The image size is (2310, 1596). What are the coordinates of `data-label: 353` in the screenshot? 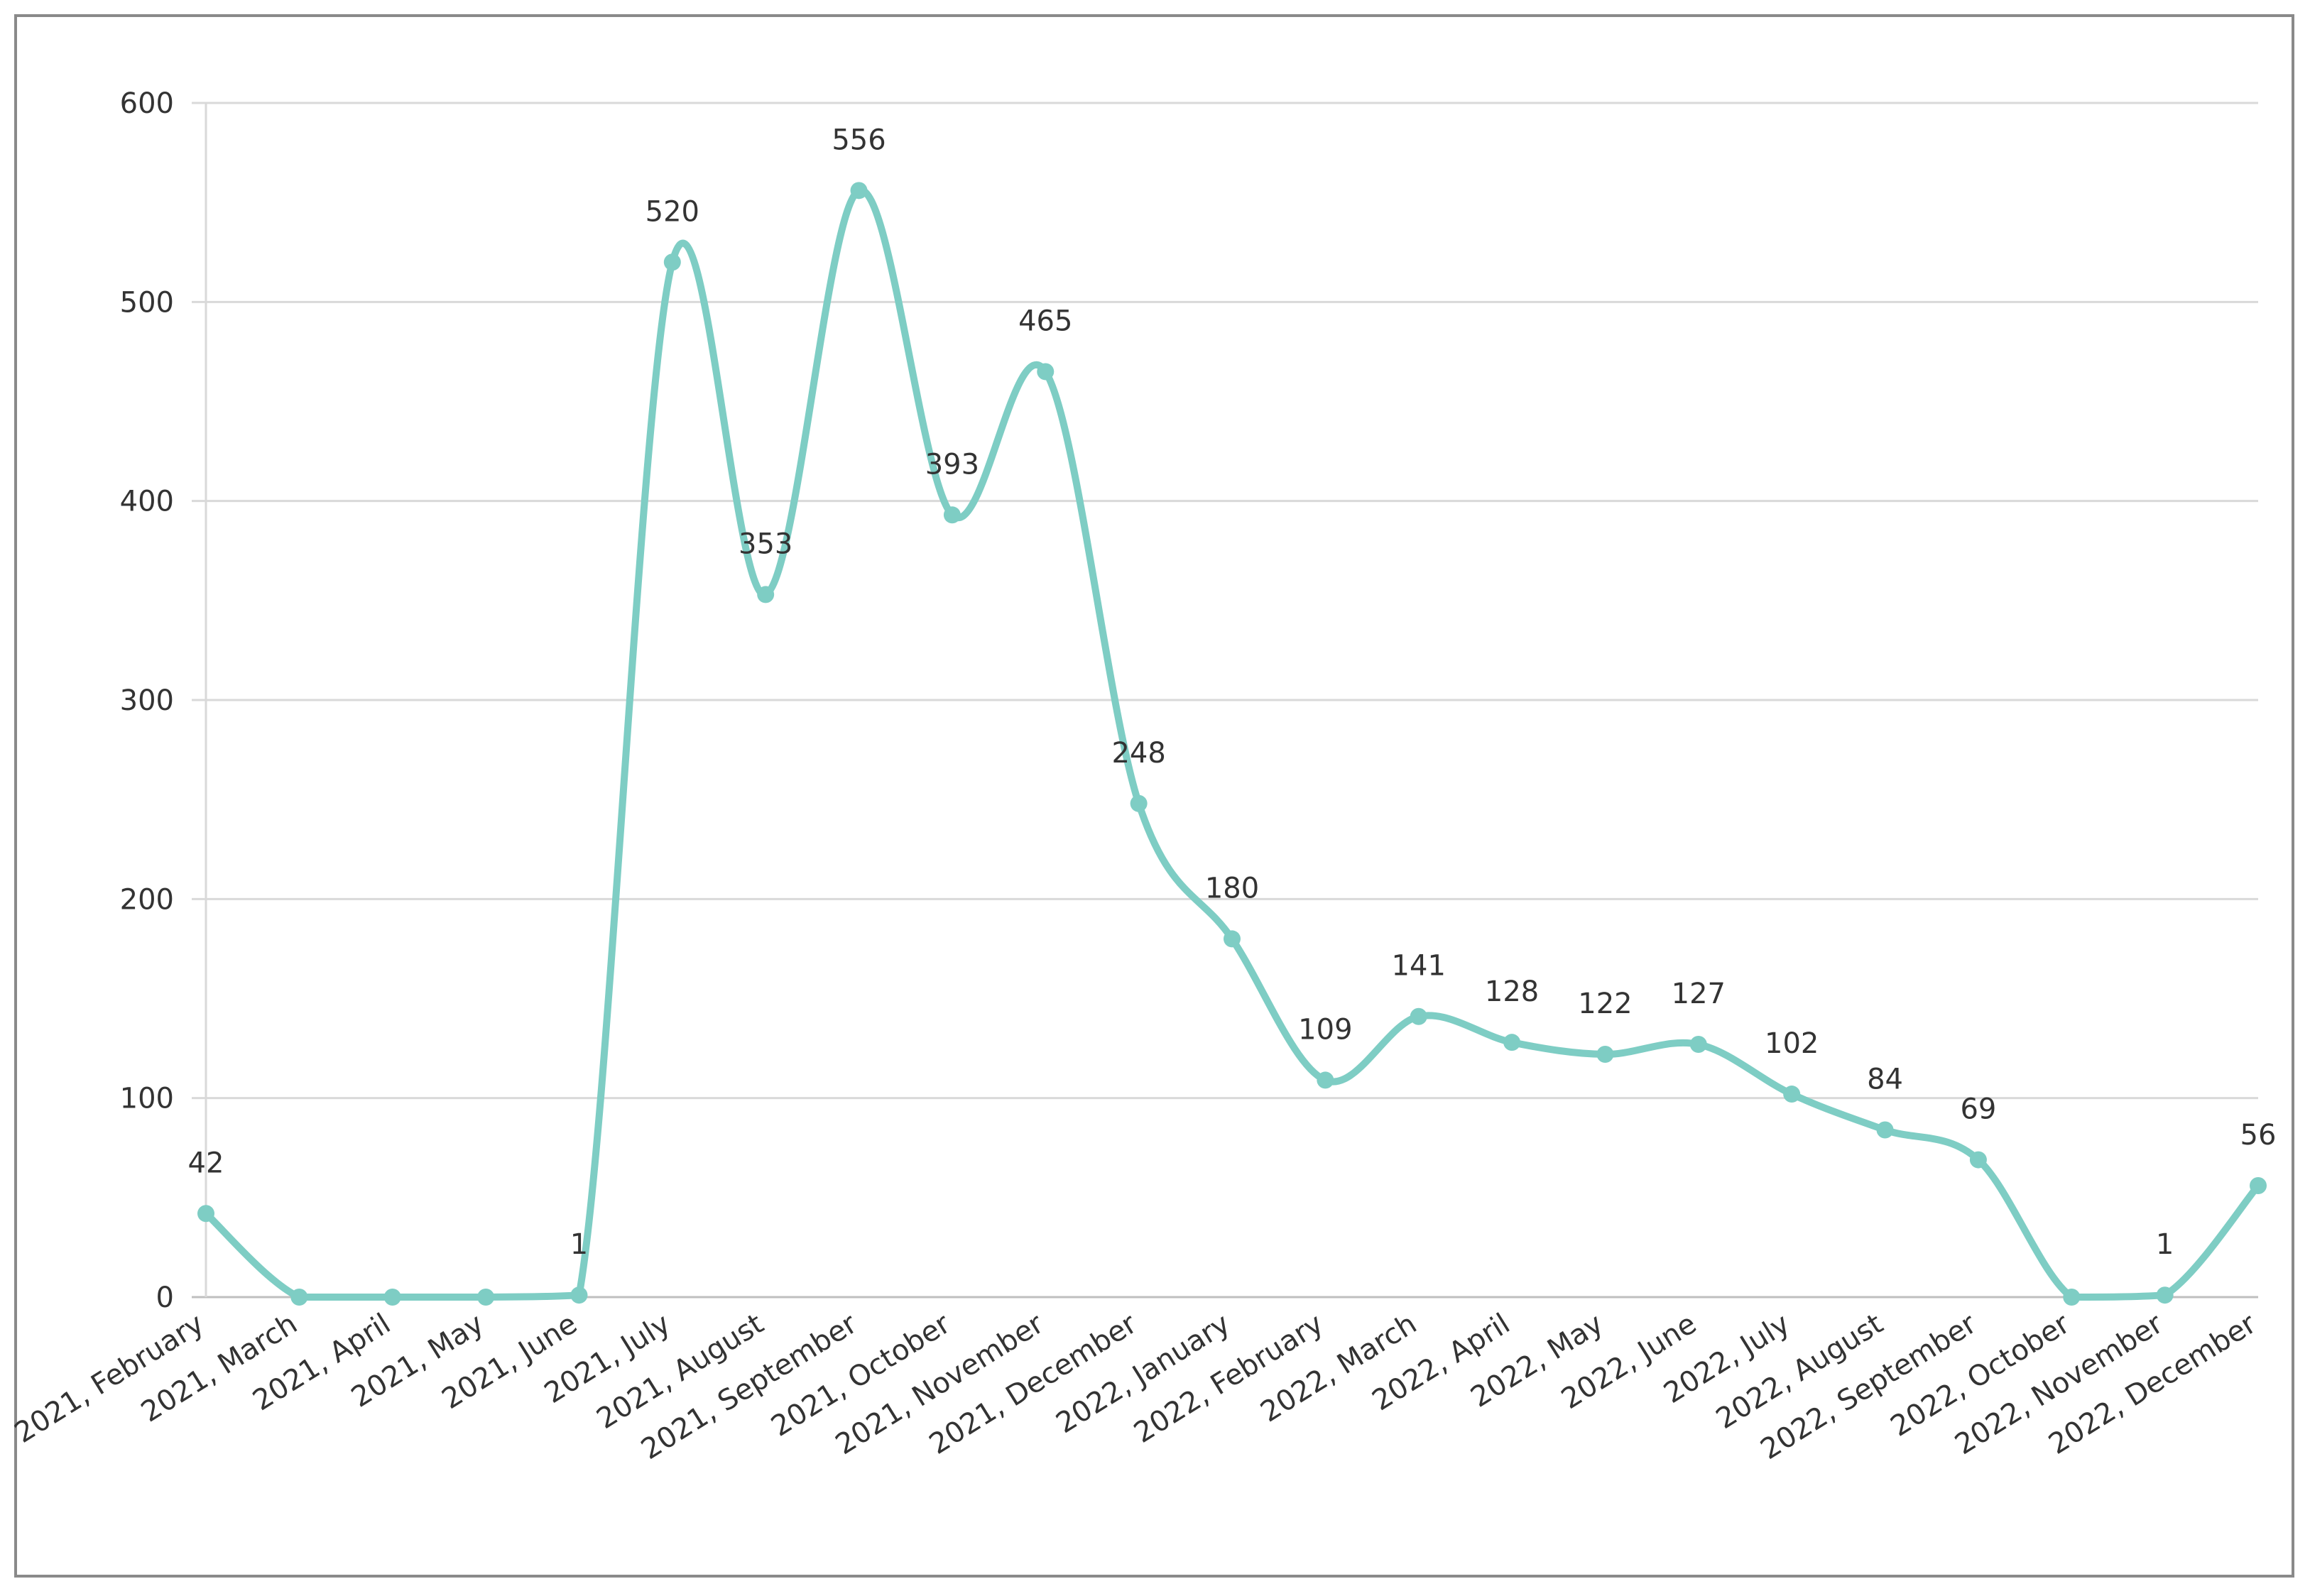 It's located at (765, 544).